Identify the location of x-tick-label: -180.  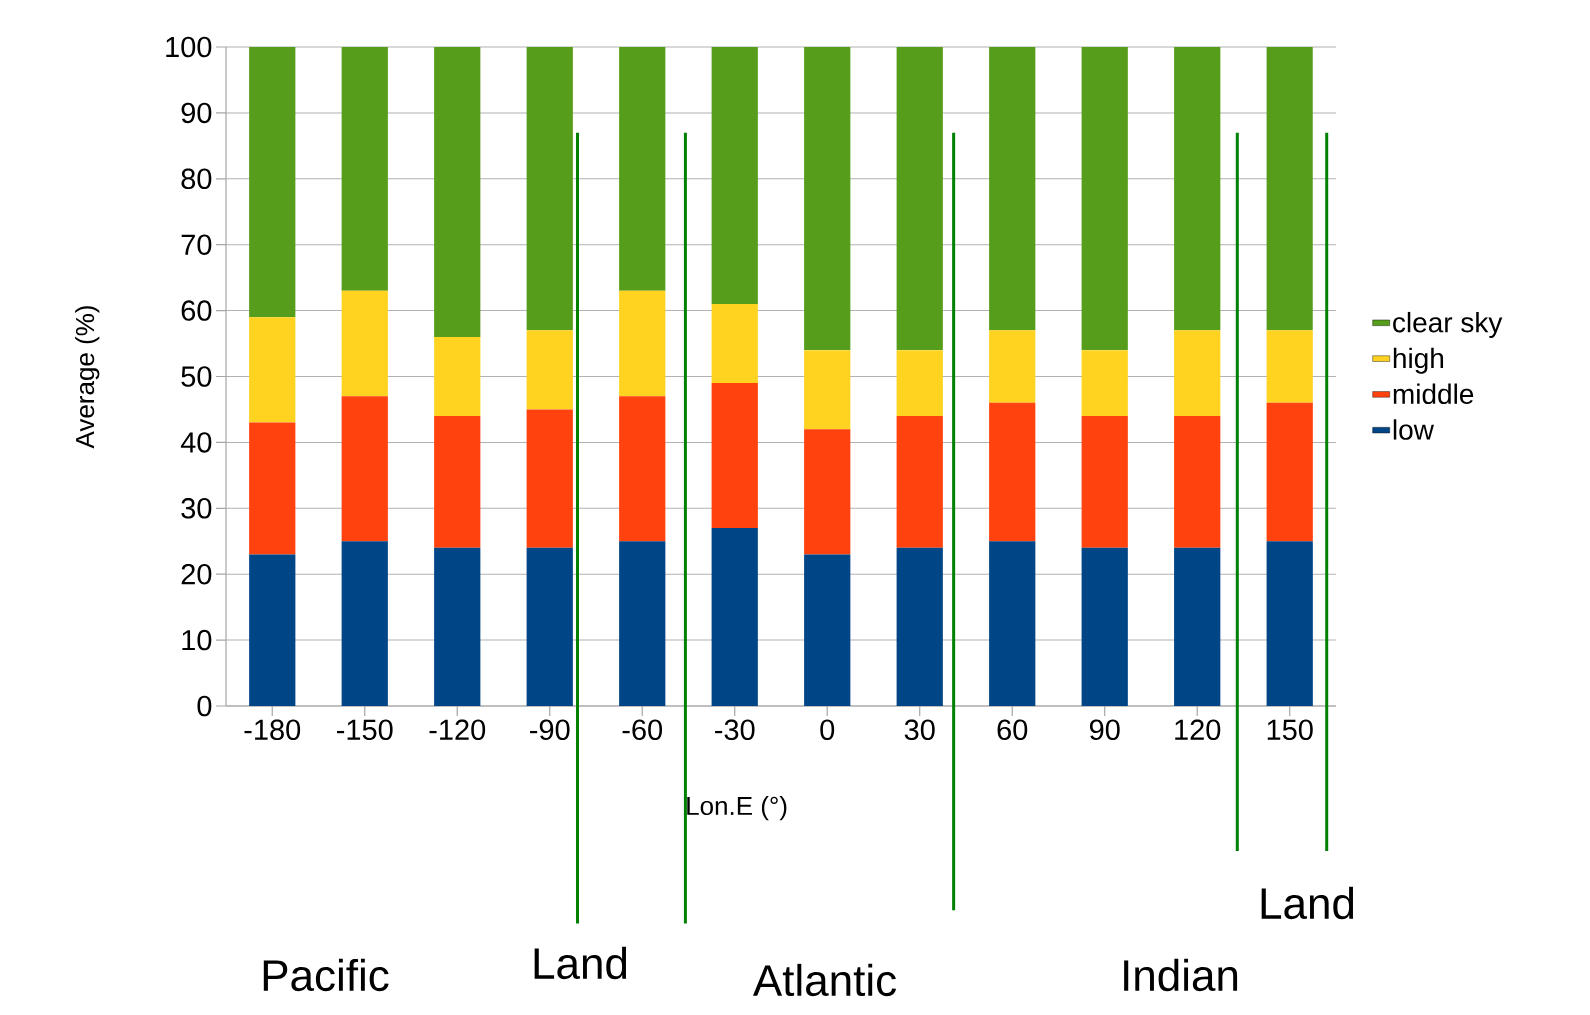
(272, 730).